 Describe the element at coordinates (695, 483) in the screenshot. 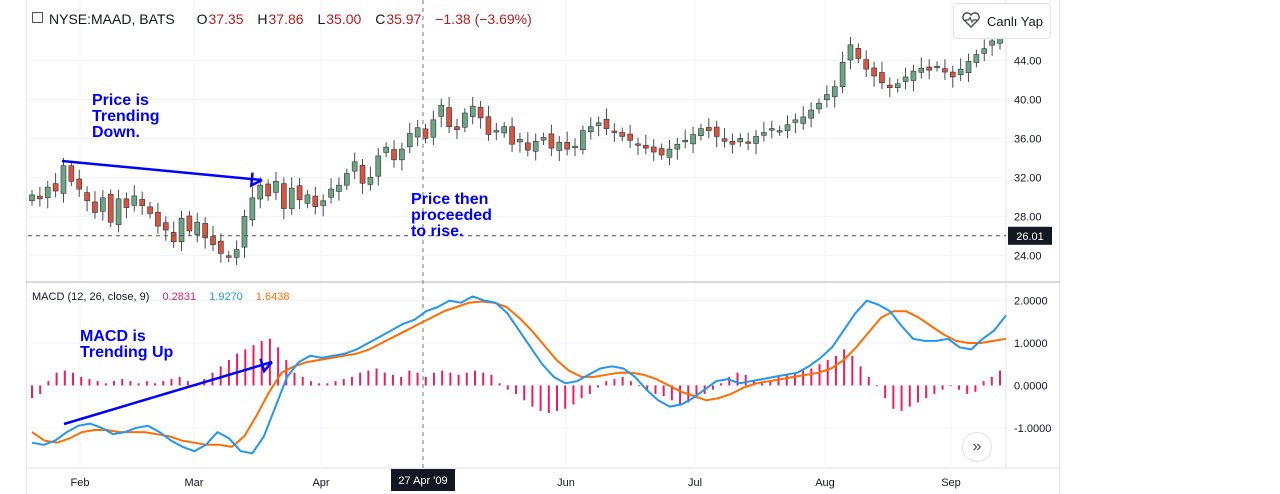

I see `time-axis-tick: Jul` at that location.